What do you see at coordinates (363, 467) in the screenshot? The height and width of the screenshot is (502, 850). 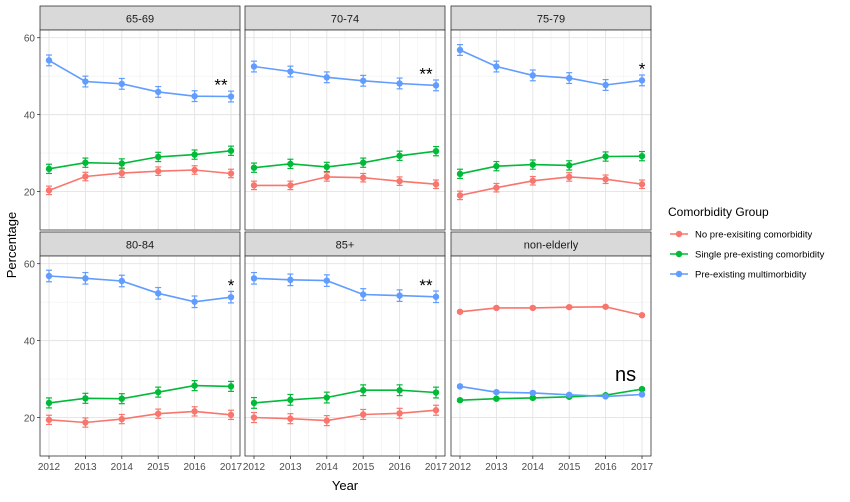 I see `x-tick-label: 2015` at bounding box center [363, 467].